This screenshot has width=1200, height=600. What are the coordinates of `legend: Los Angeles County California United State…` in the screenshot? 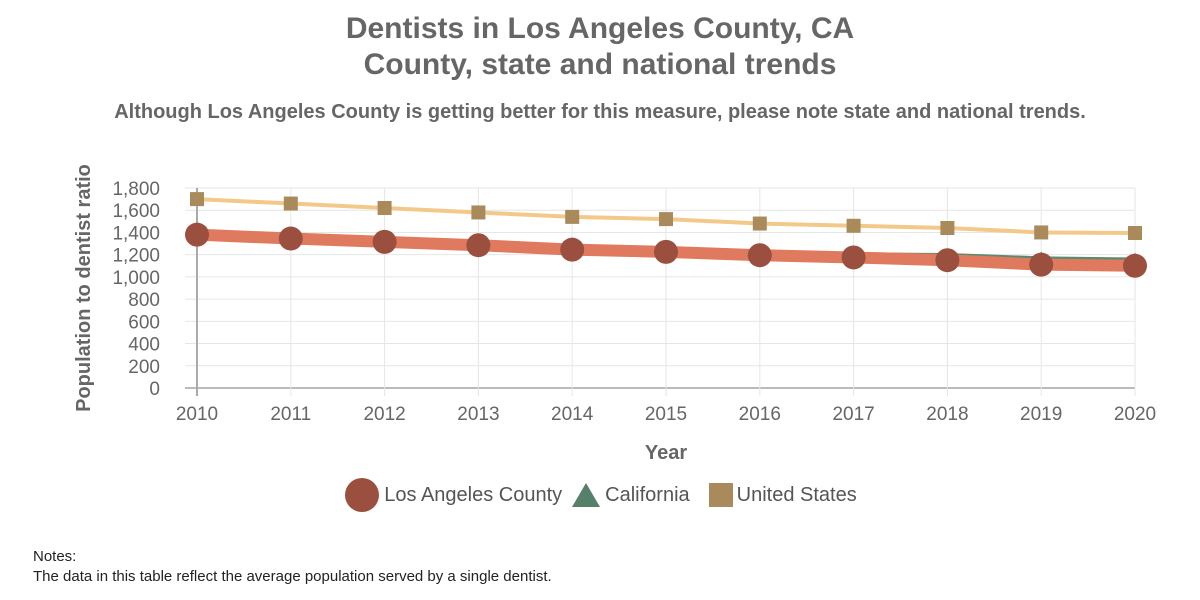 It's located at (600, 495).